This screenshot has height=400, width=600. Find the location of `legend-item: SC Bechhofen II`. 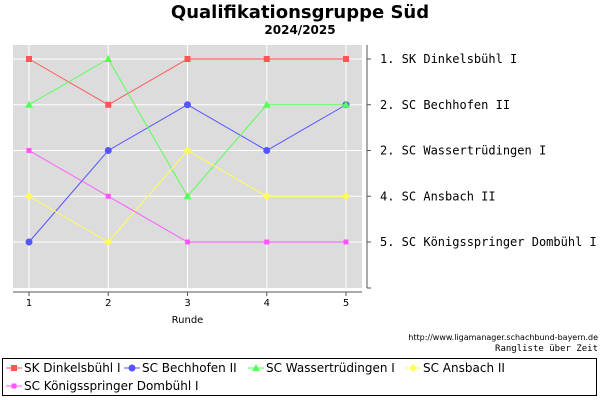

legend-item: SC Bechhofen II is located at coordinates (180, 368).